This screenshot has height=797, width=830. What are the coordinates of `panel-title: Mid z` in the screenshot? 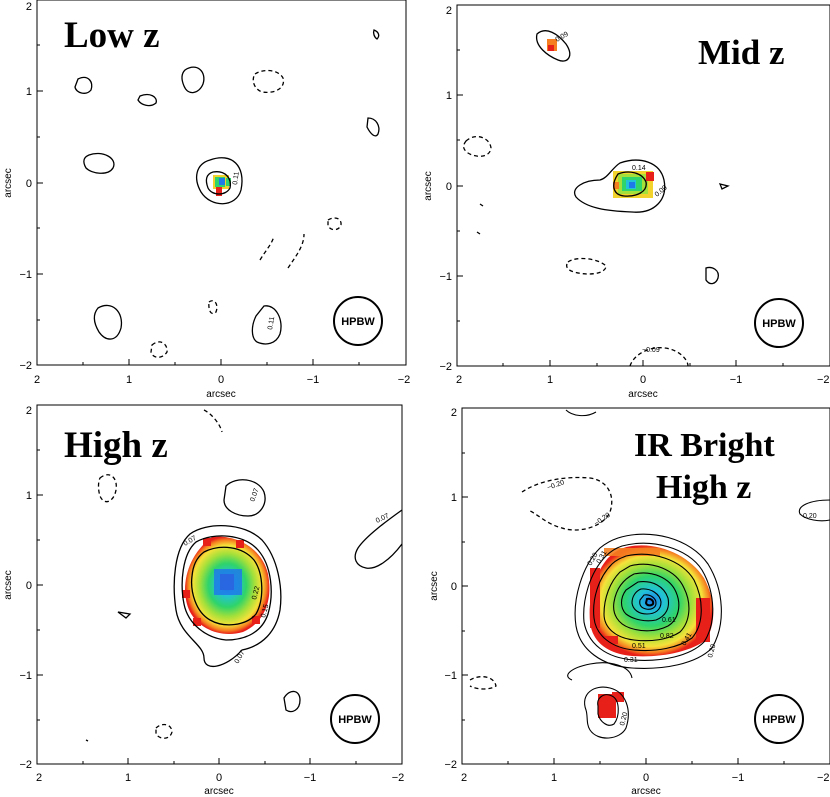 It's located at (741, 52).